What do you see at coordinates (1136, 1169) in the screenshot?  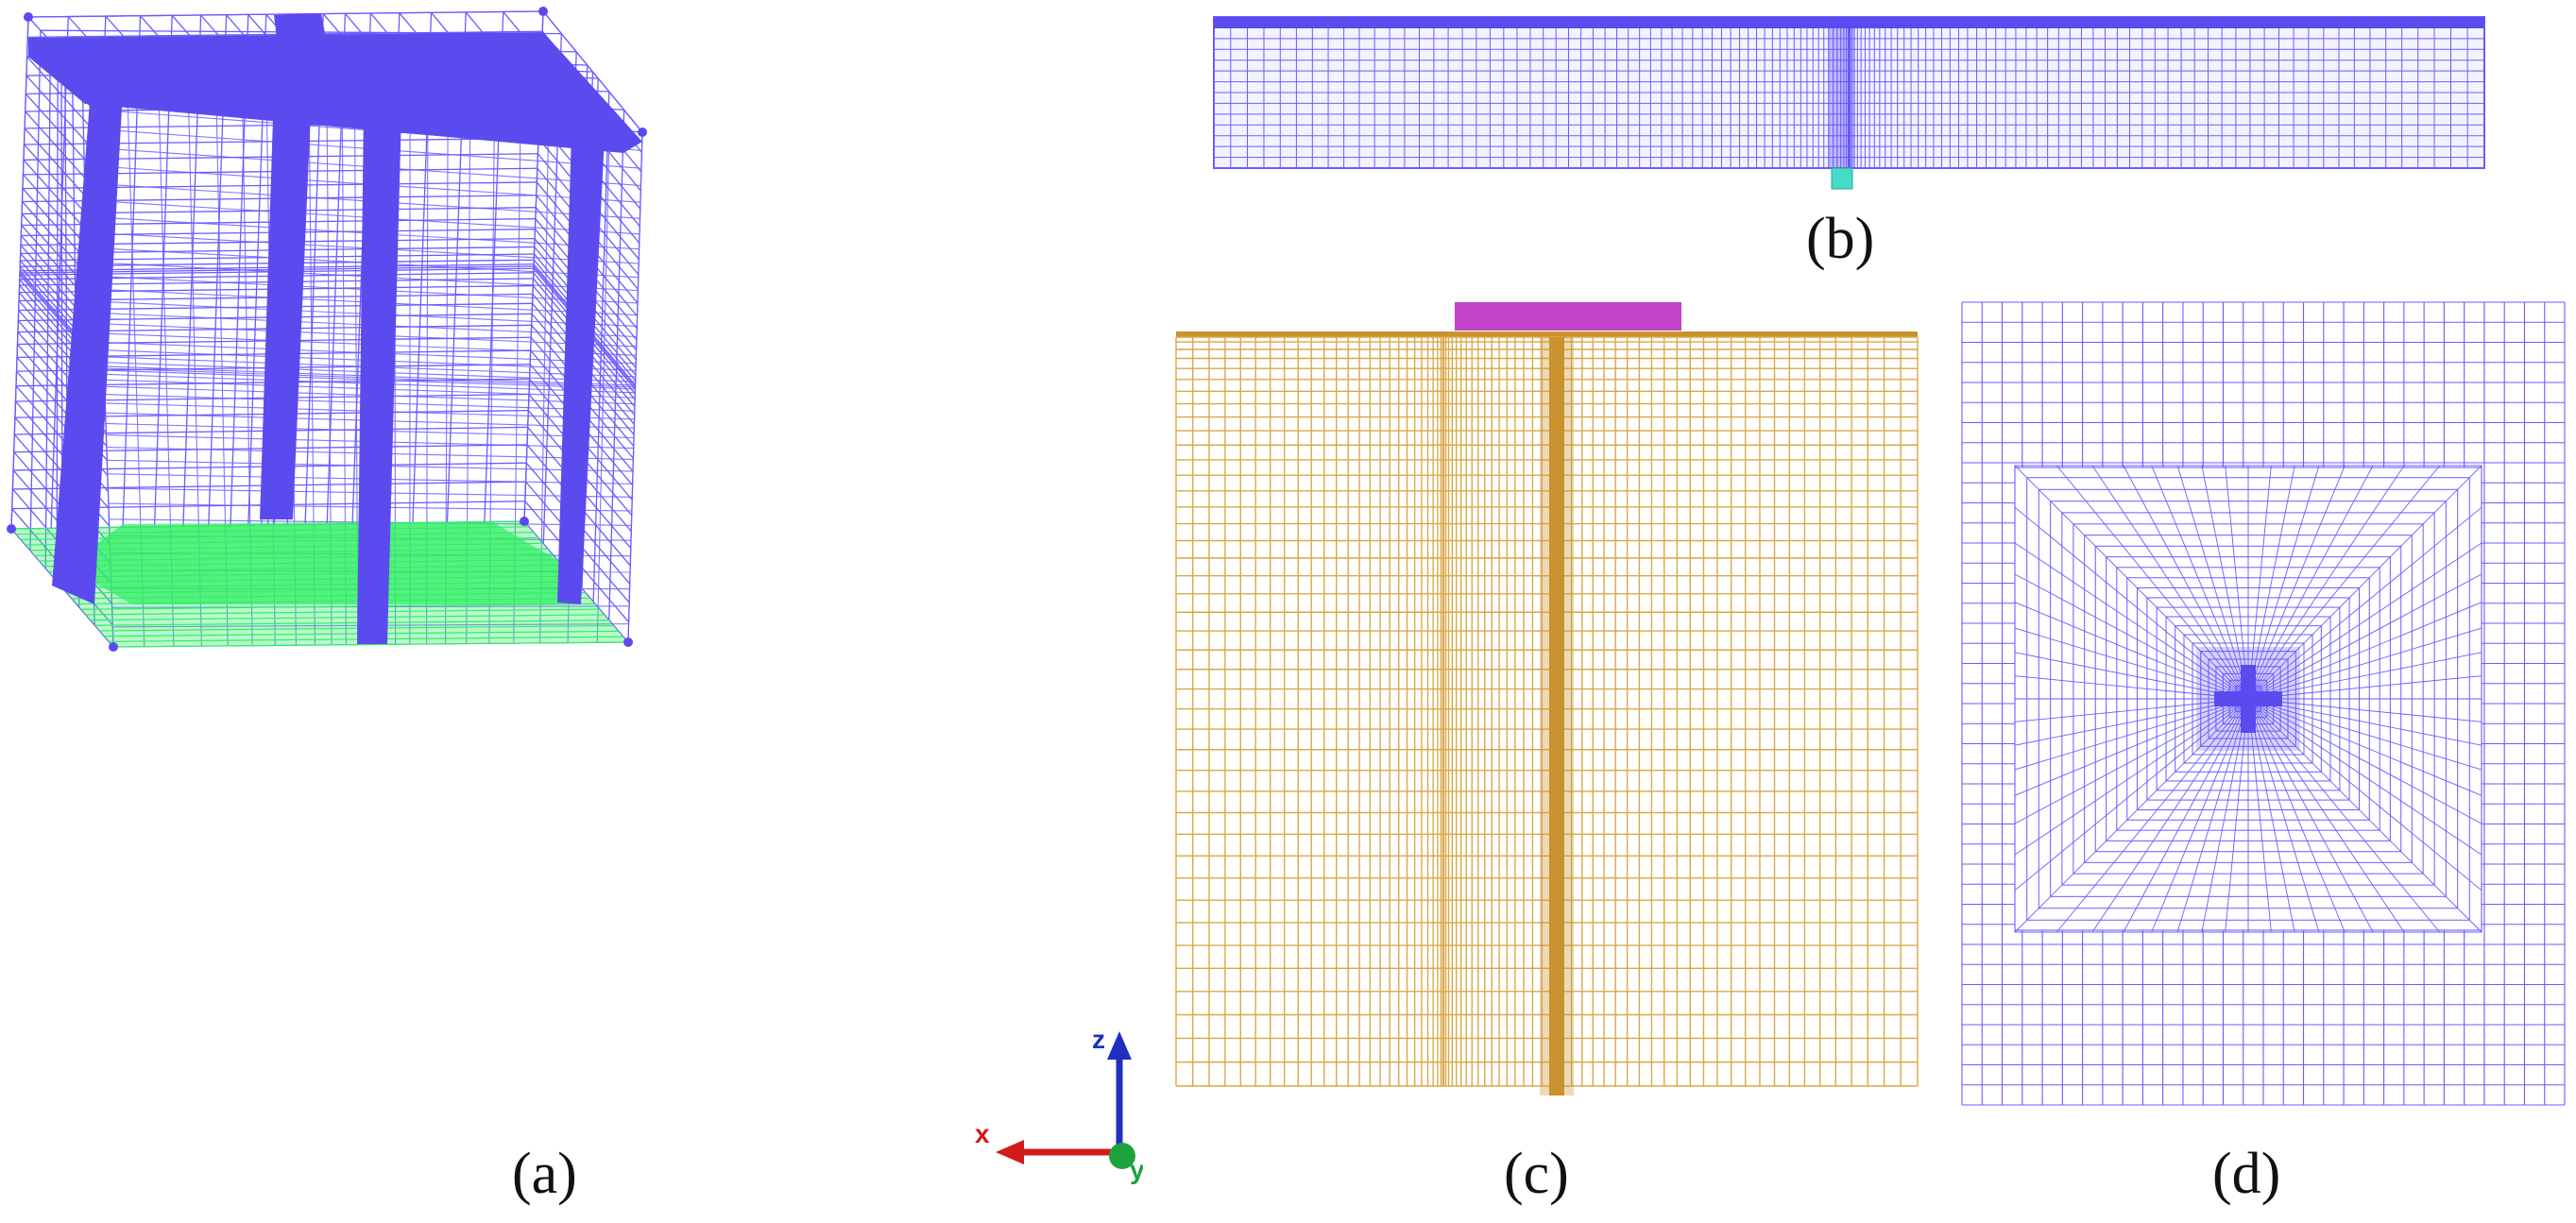 I see `y-axis-label: y` at bounding box center [1136, 1169].